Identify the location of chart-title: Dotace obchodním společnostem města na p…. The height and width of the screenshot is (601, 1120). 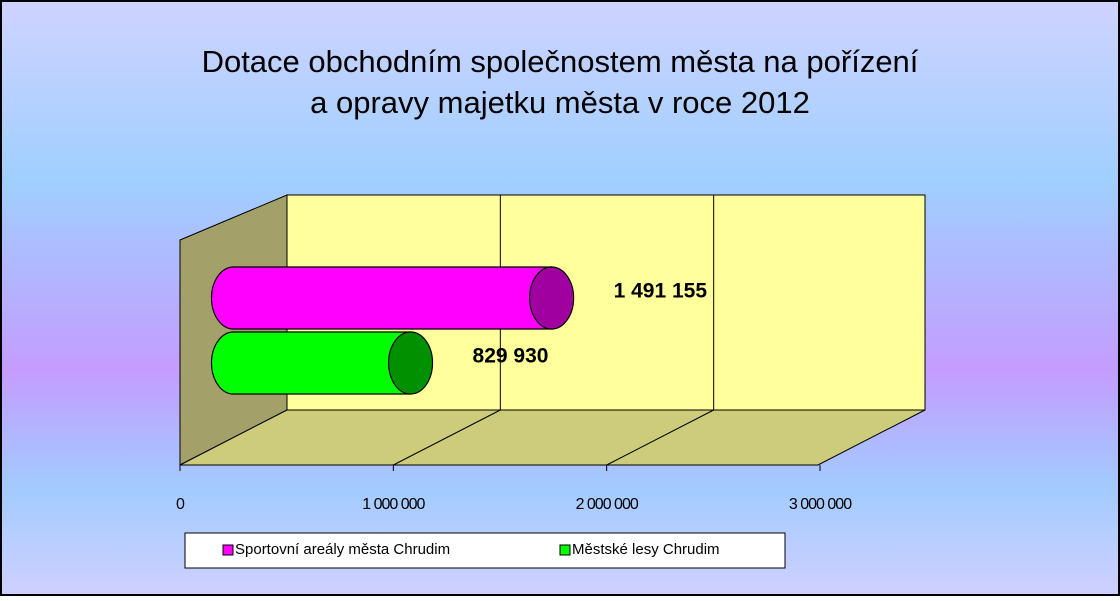
(560, 61).